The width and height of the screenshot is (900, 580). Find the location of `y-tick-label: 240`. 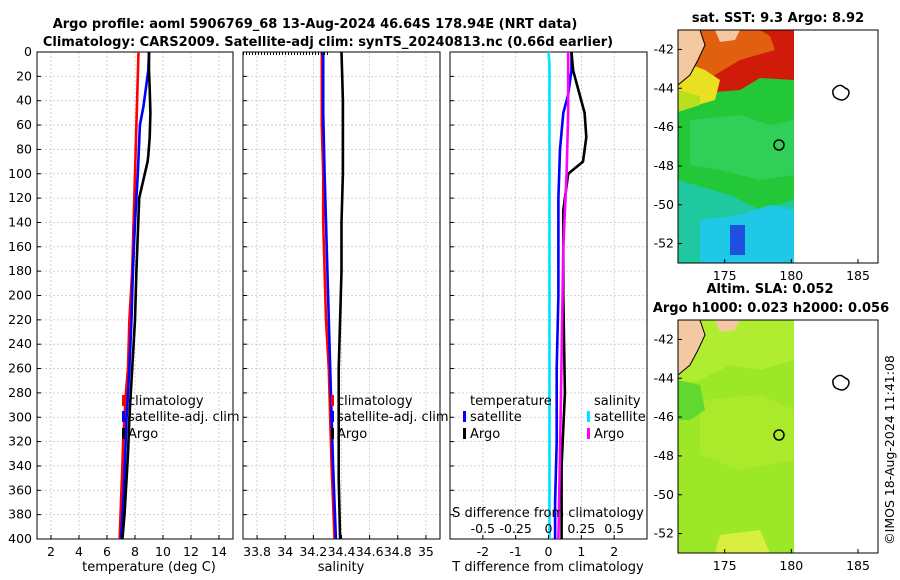

y-tick-label: 240 is located at coordinates (20, 343).